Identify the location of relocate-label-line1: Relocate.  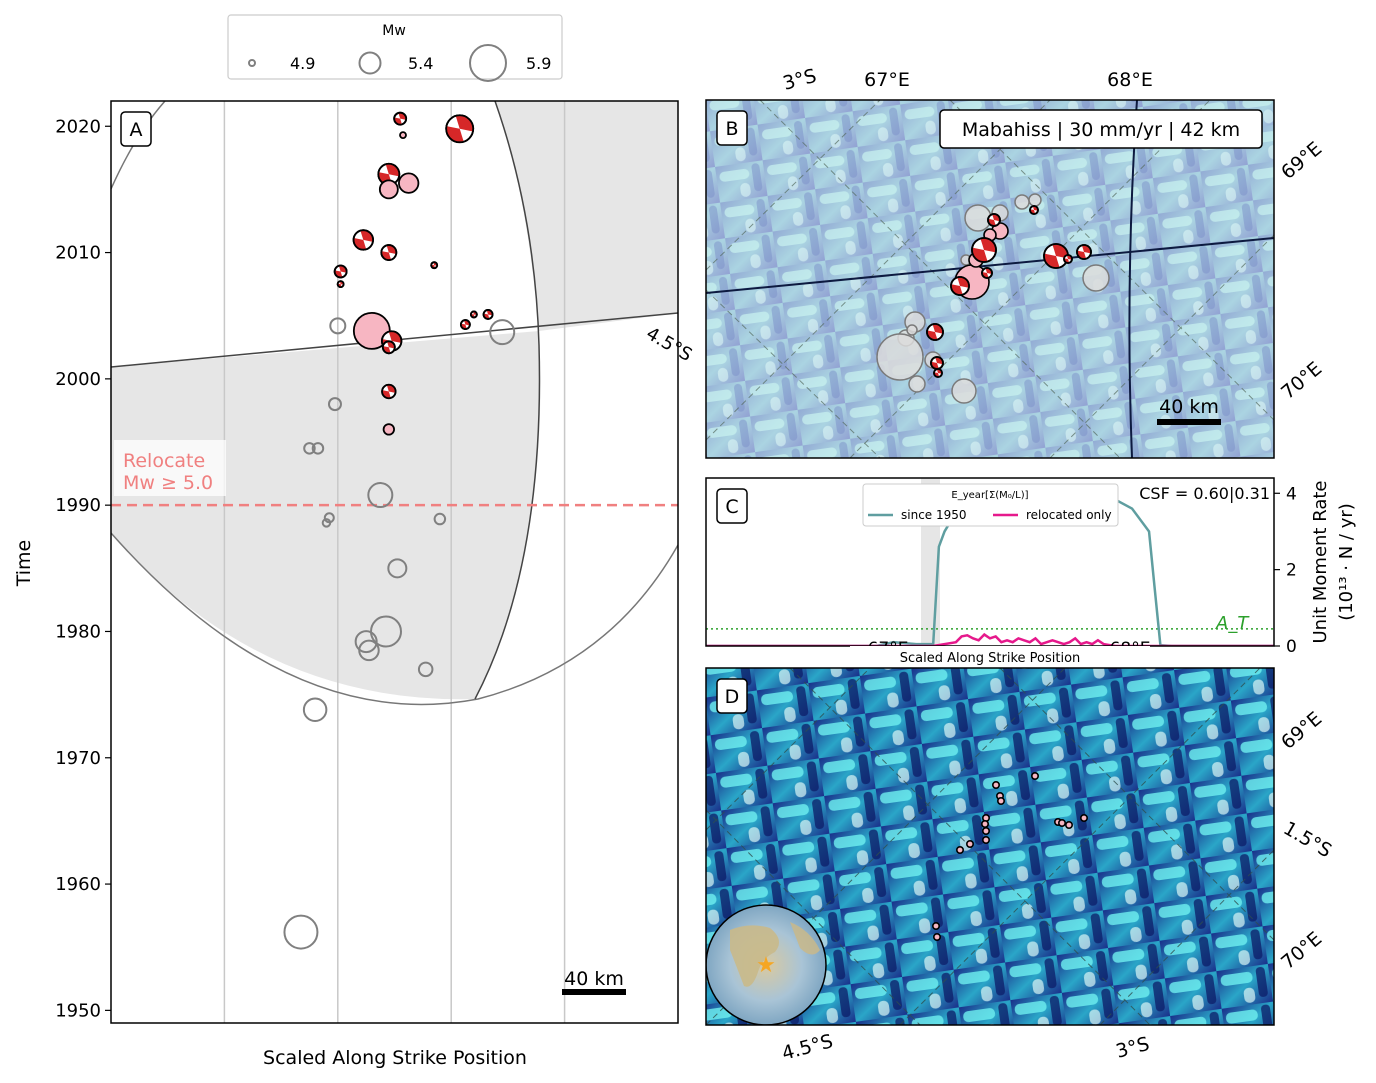
(164, 461).